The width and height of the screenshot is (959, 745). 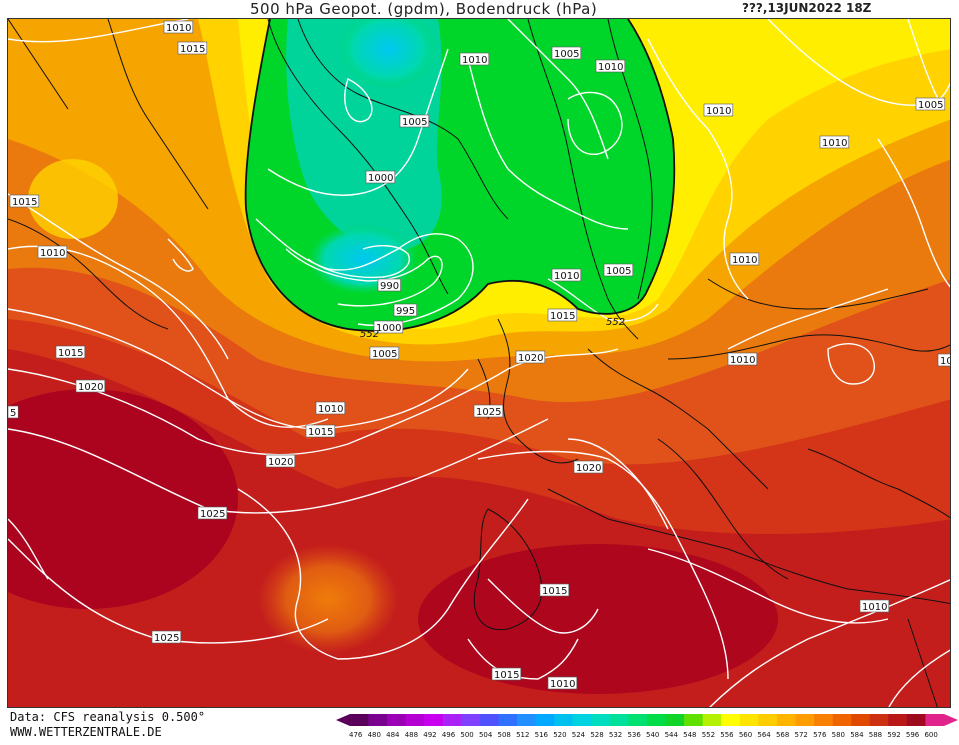 What do you see at coordinates (689, 735) in the screenshot?
I see `scale-tick-label: 548` at bounding box center [689, 735].